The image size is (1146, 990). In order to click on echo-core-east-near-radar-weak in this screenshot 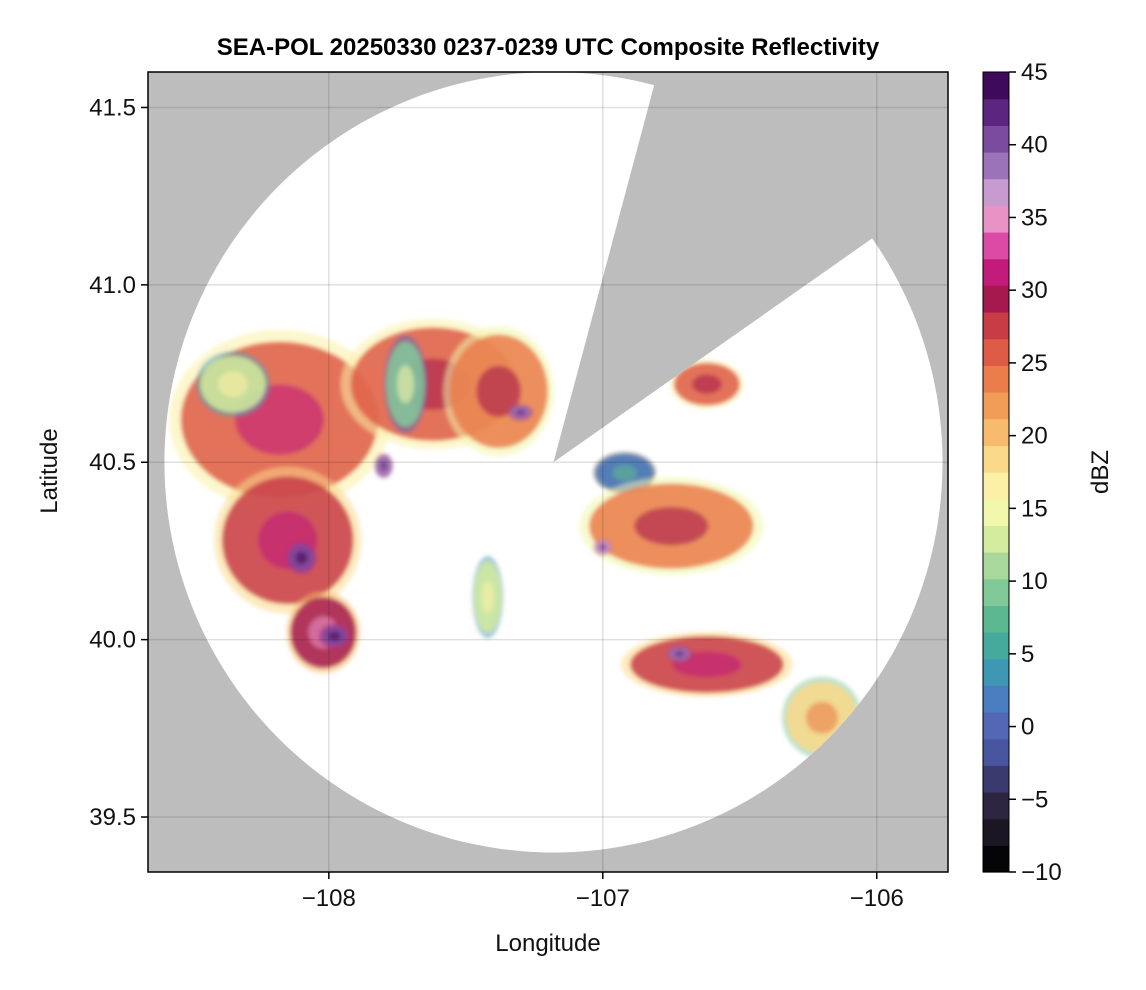, I will do `click(625, 472)`.